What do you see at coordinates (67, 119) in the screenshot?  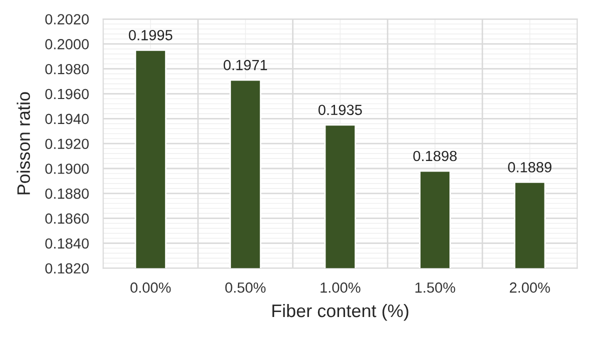 I see `y-tick-label: 0.1940` at bounding box center [67, 119].